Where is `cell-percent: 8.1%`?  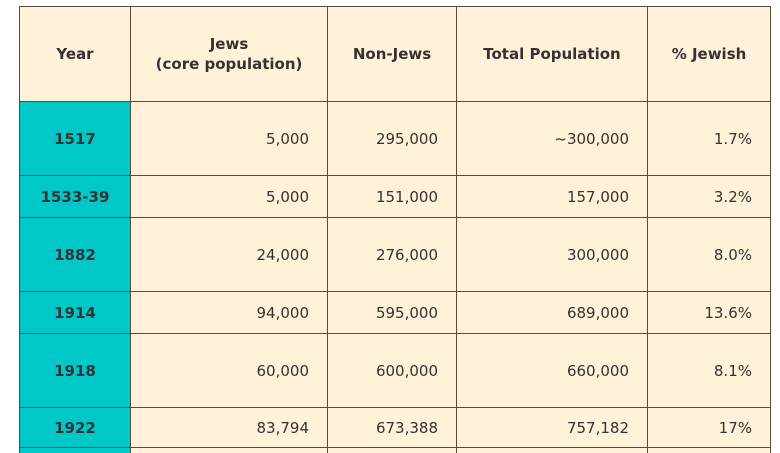 cell-percent: 8.1% is located at coordinates (709, 370).